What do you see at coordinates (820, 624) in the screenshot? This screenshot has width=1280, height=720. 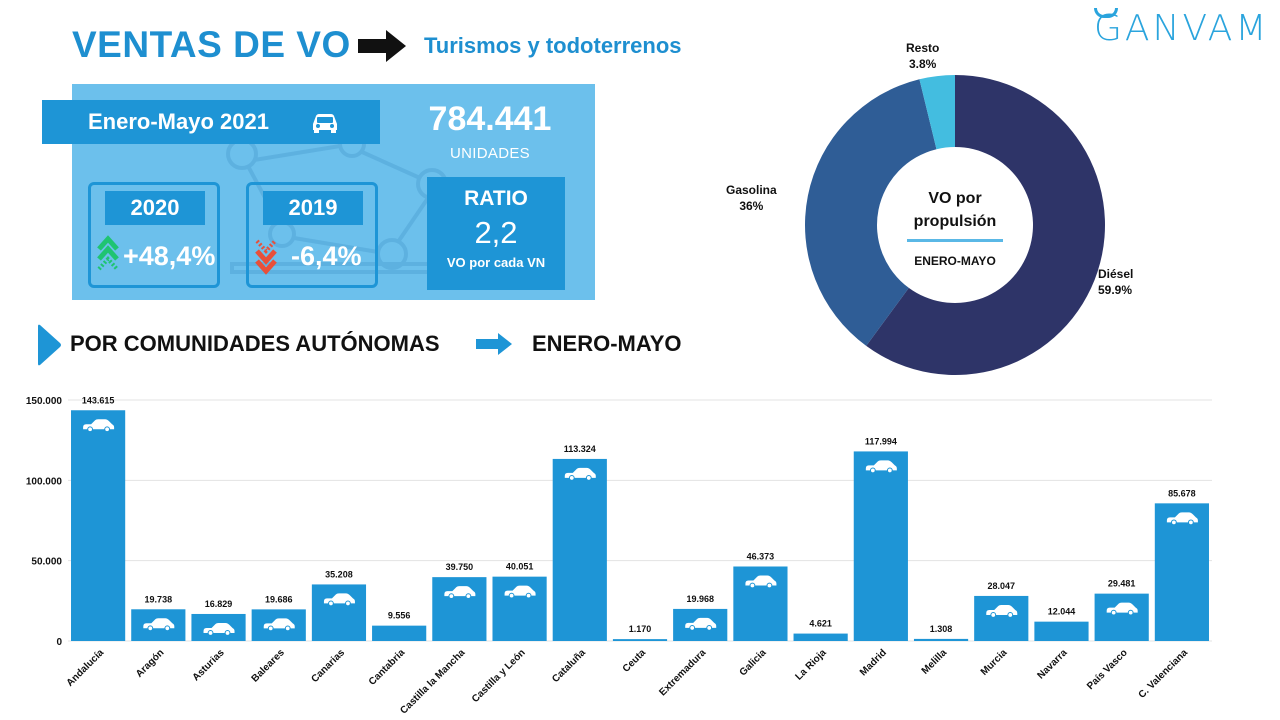 I see `bar-value-label: 4.621` at bounding box center [820, 624].